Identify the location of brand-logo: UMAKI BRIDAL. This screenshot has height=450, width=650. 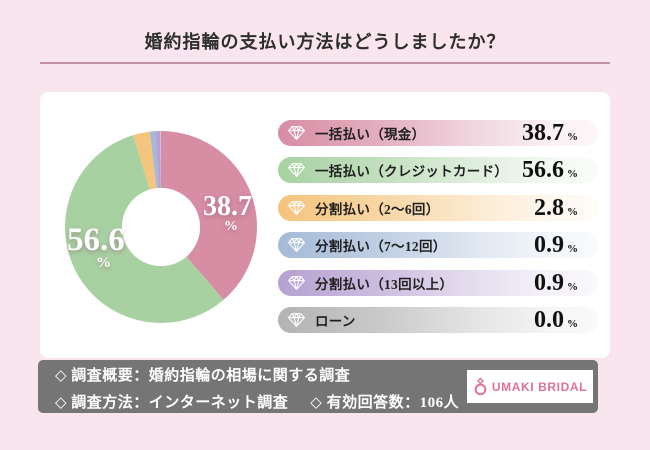
(530, 386).